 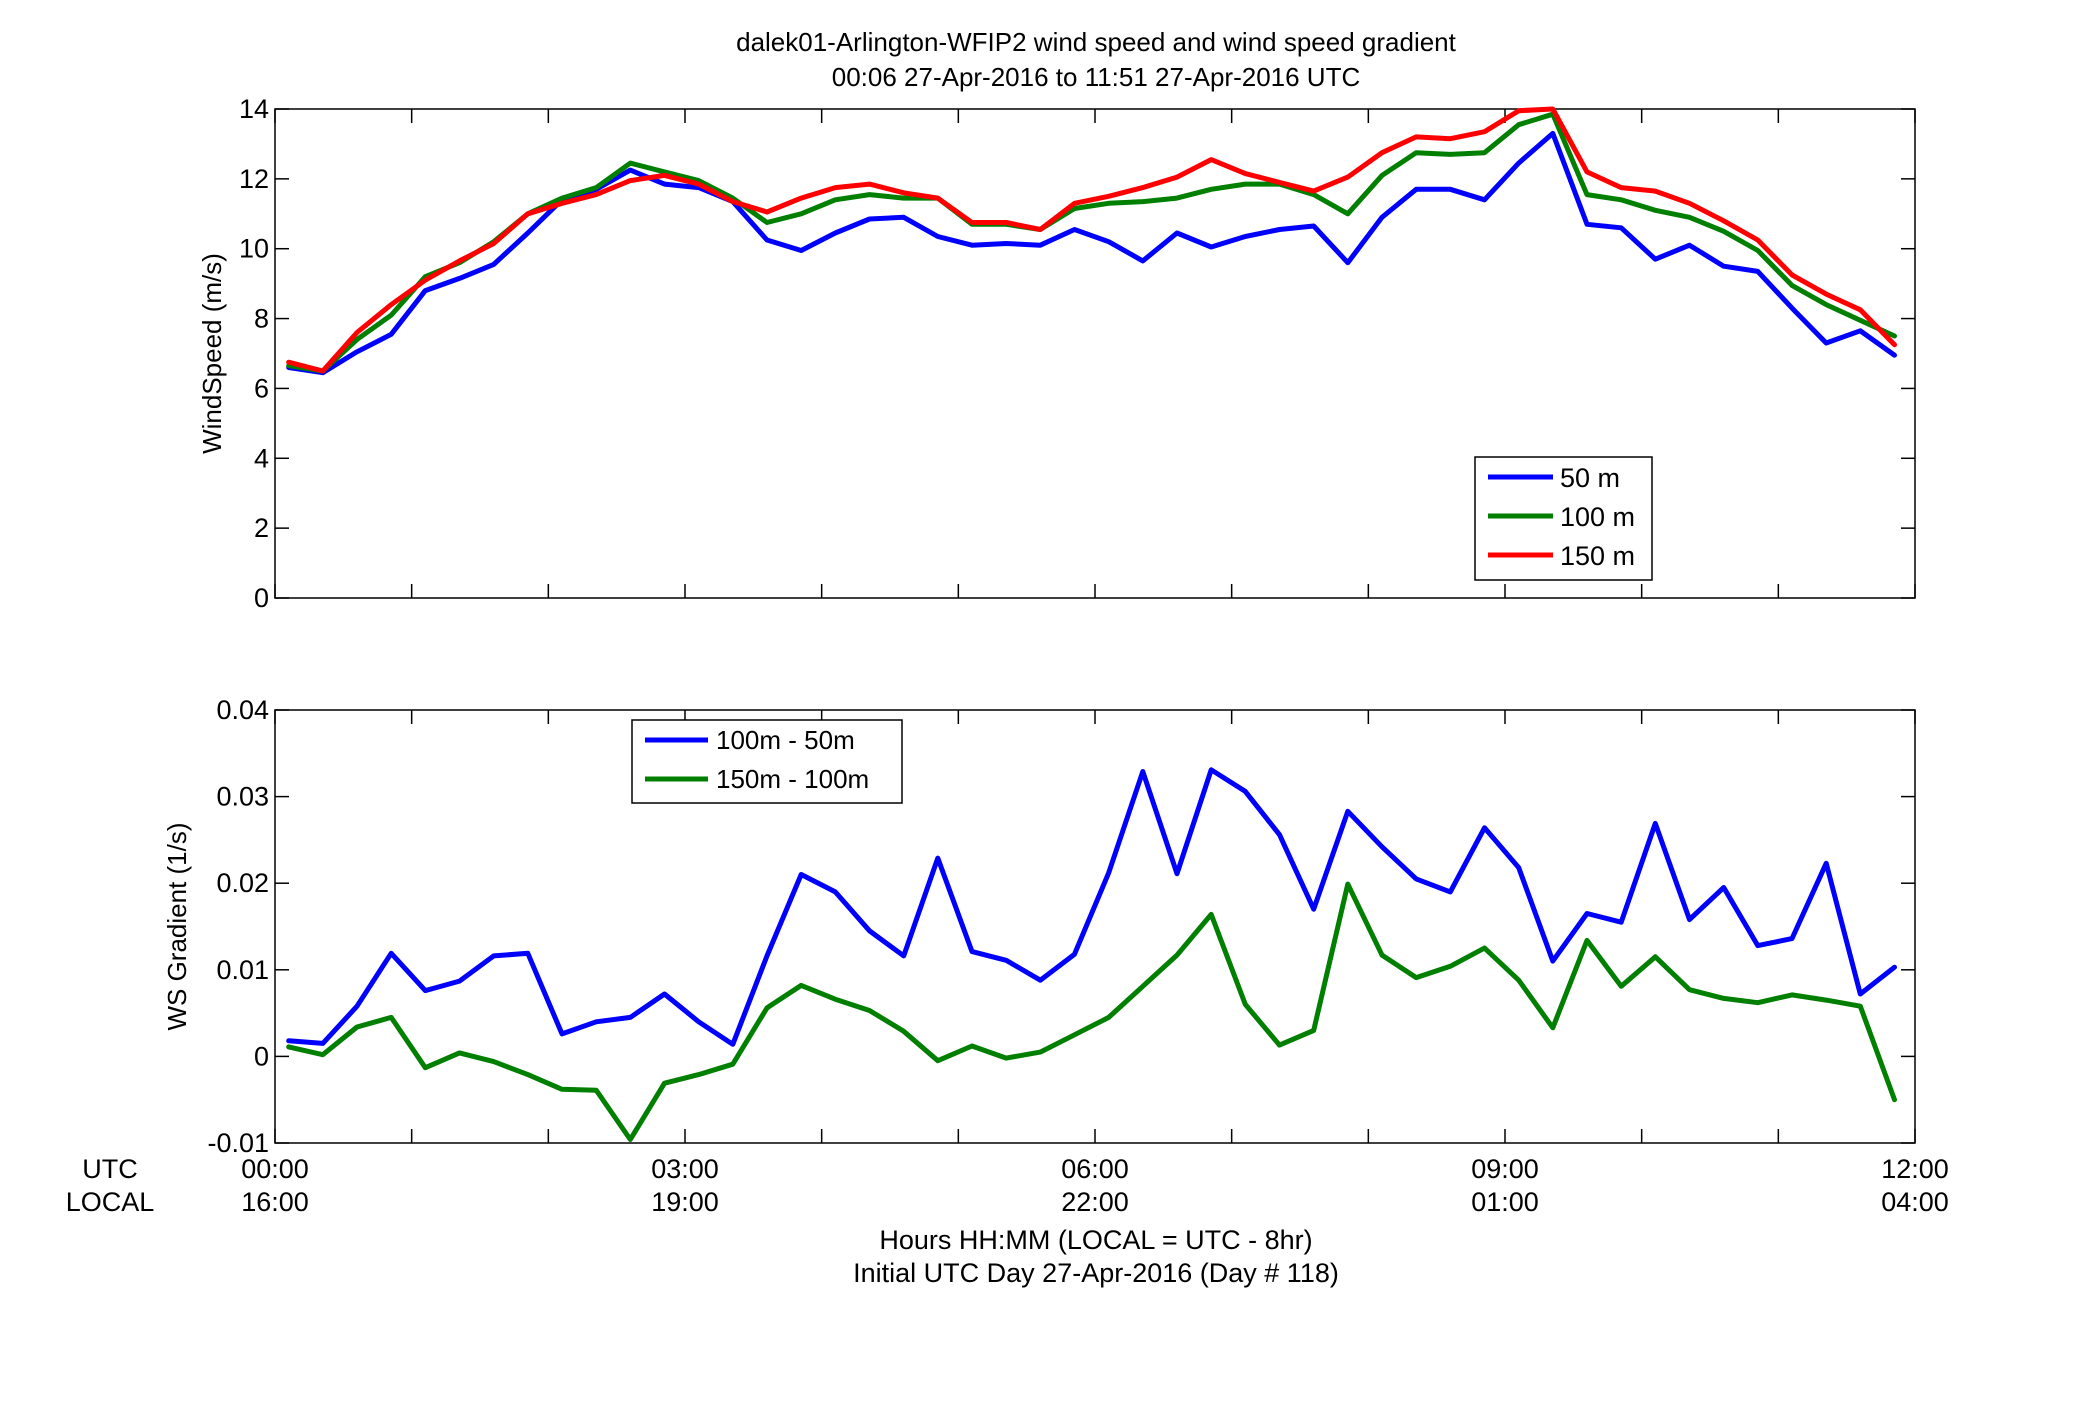 I want to click on windspeed-series-100-m, so click(x=1091, y=242).